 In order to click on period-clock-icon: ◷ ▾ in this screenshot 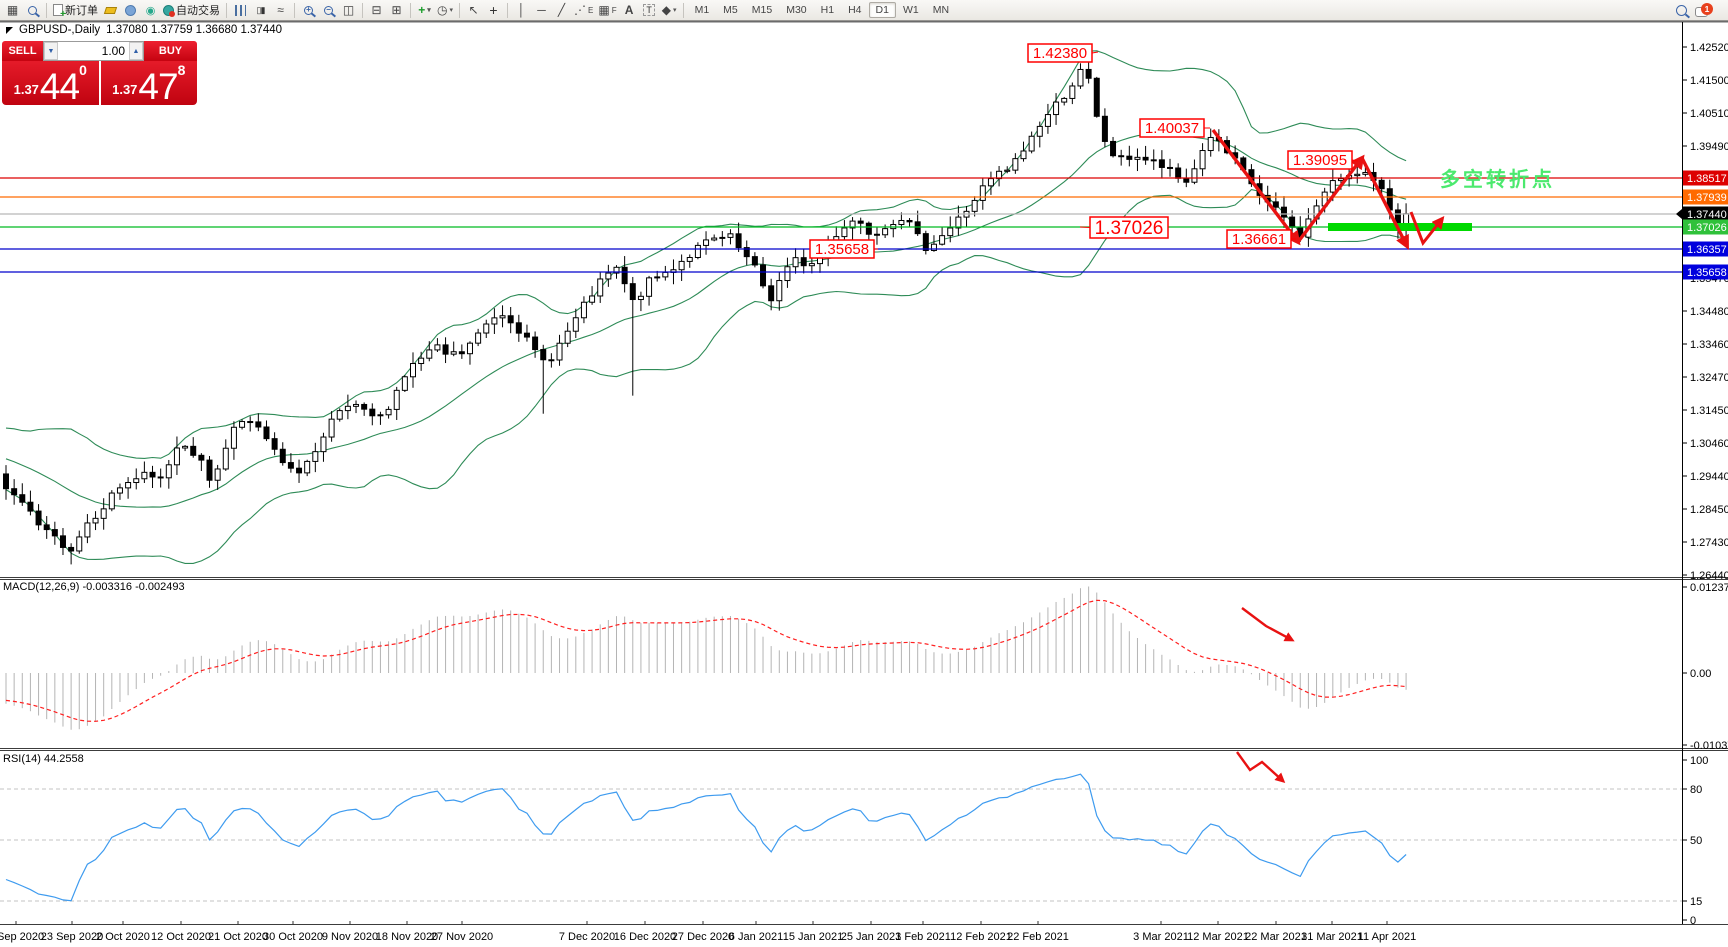, I will do `click(445, 10)`.